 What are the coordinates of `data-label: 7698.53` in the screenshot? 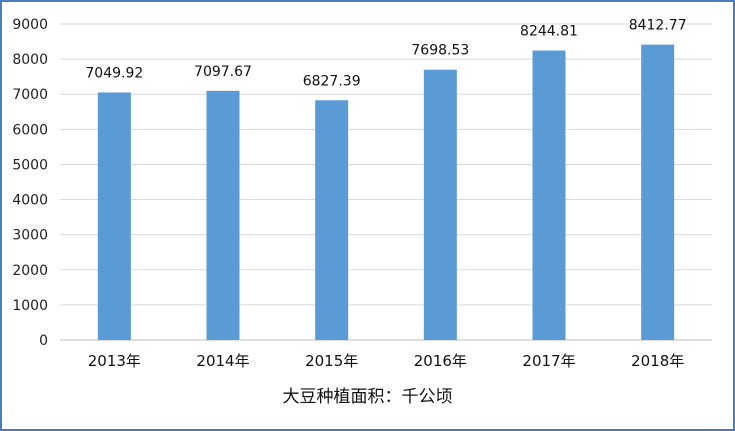 It's located at (440, 51).